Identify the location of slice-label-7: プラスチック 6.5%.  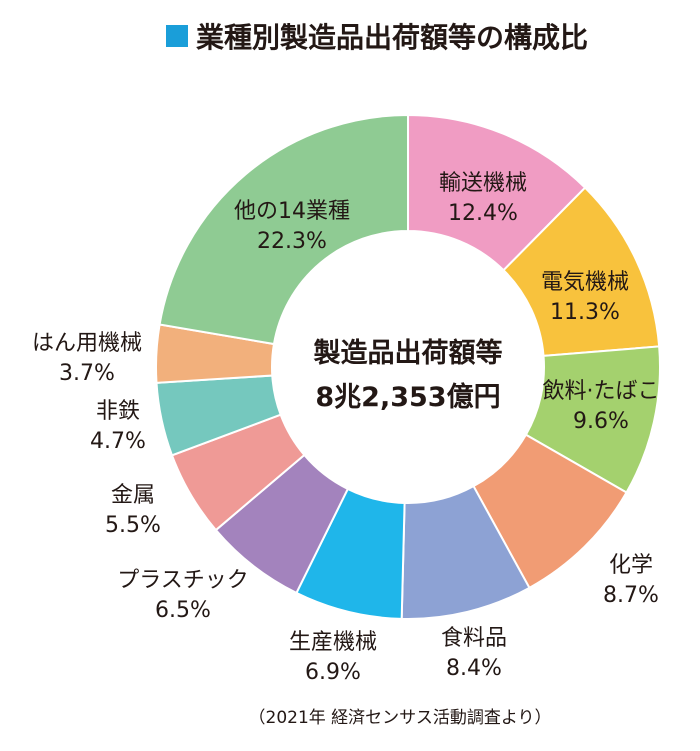
(183, 595).